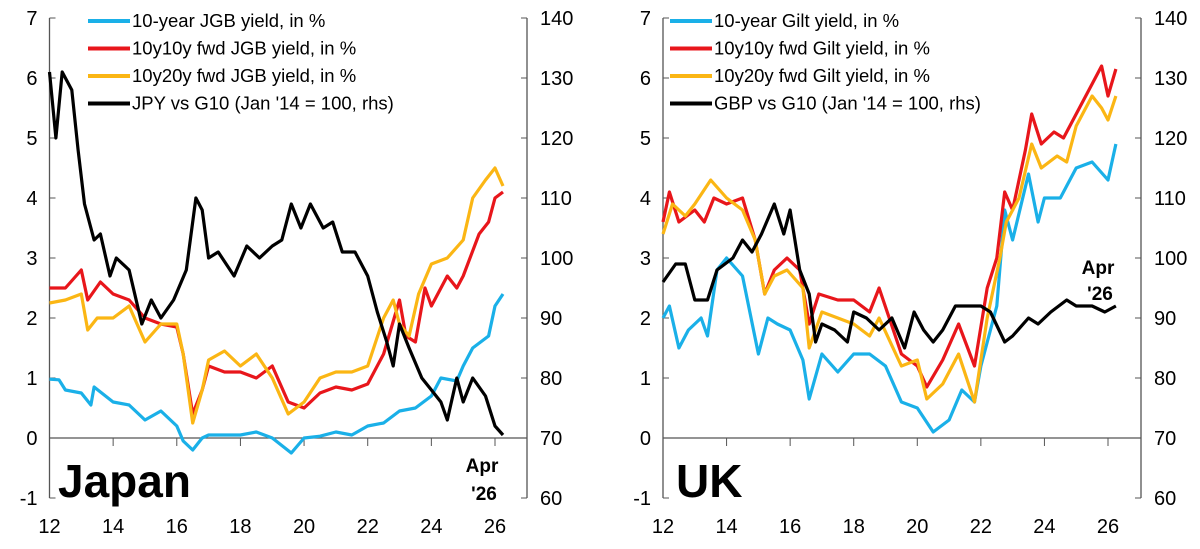 This screenshot has width=1200, height=549. Describe the element at coordinates (806, 20) in the screenshot. I see `legend-label-0: 10-year Gilt yield, in %` at that location.